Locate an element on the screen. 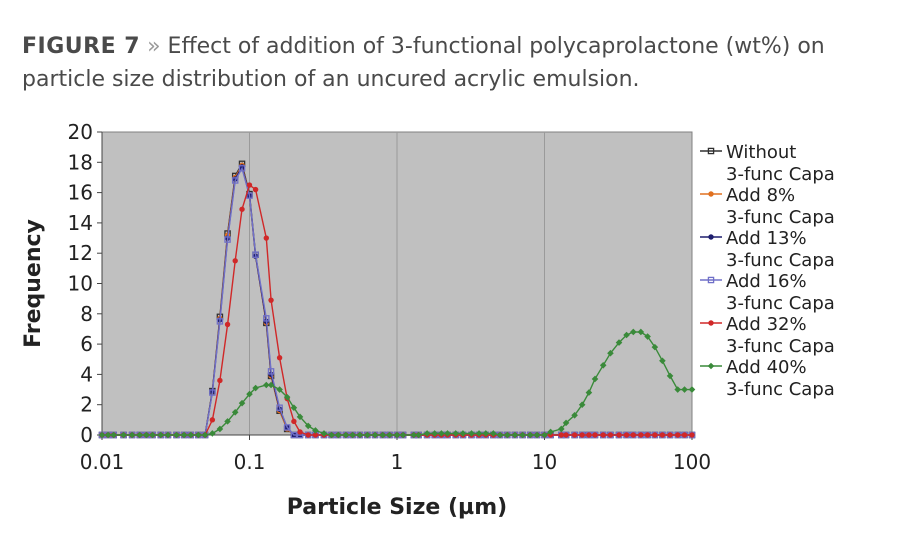  y-tick-label: 2 is located at coordinates (86, 405).